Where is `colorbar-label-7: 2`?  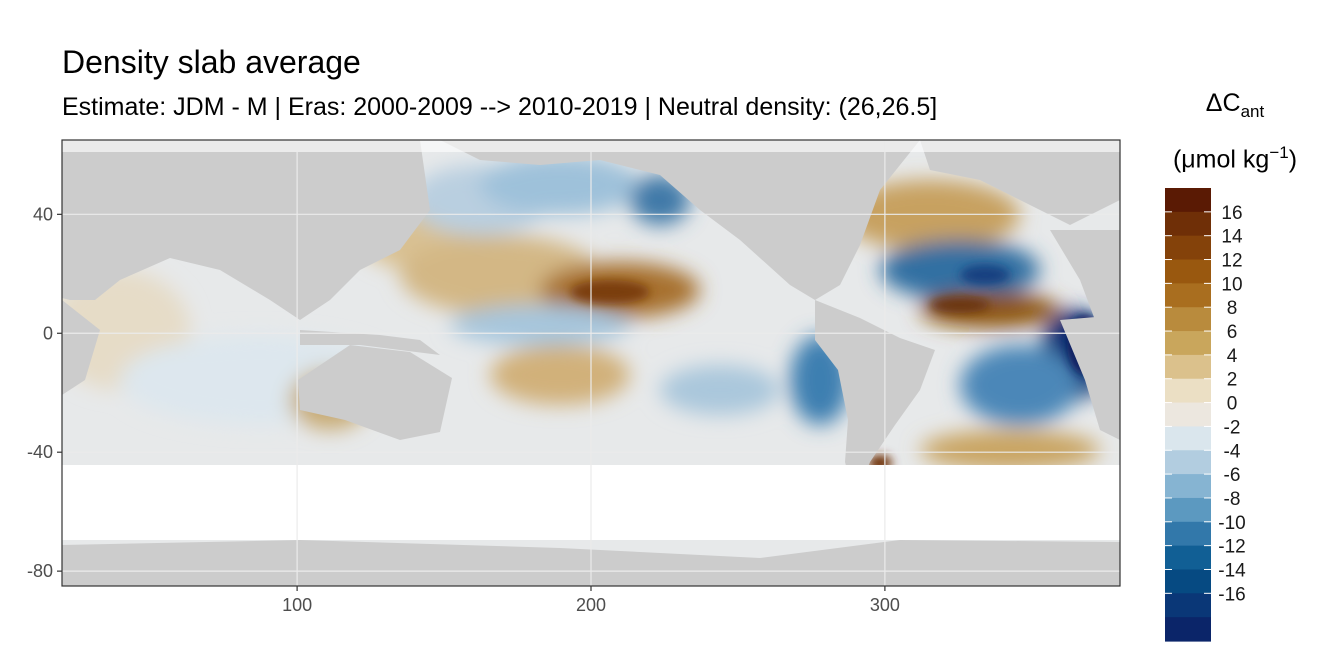 colorbar-label-7: 2 is located at coordinates (1232, 380).